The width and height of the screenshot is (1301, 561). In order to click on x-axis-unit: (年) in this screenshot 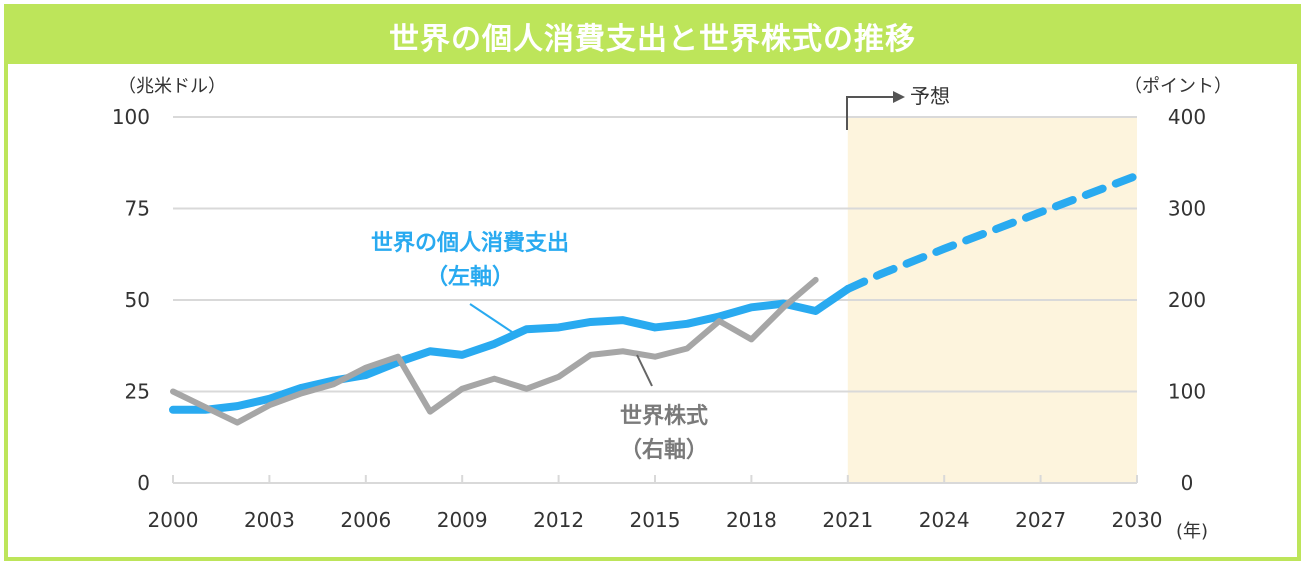, I will do `click(1192, 531)`.